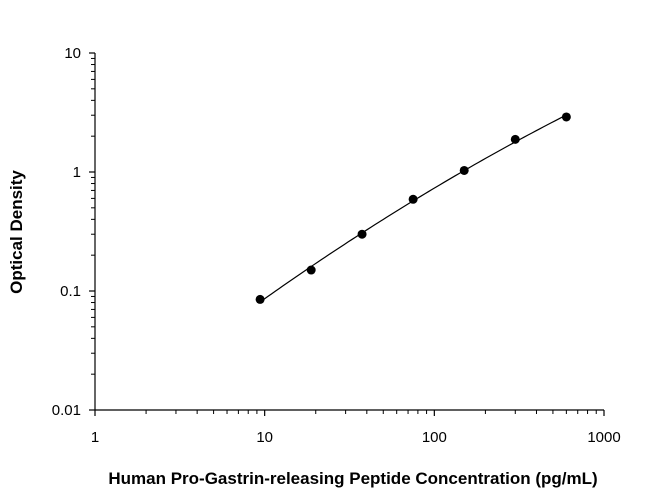 This screenshot has width=650, height=492. I want to click on x-tick-label: 10, so click(264, 437).